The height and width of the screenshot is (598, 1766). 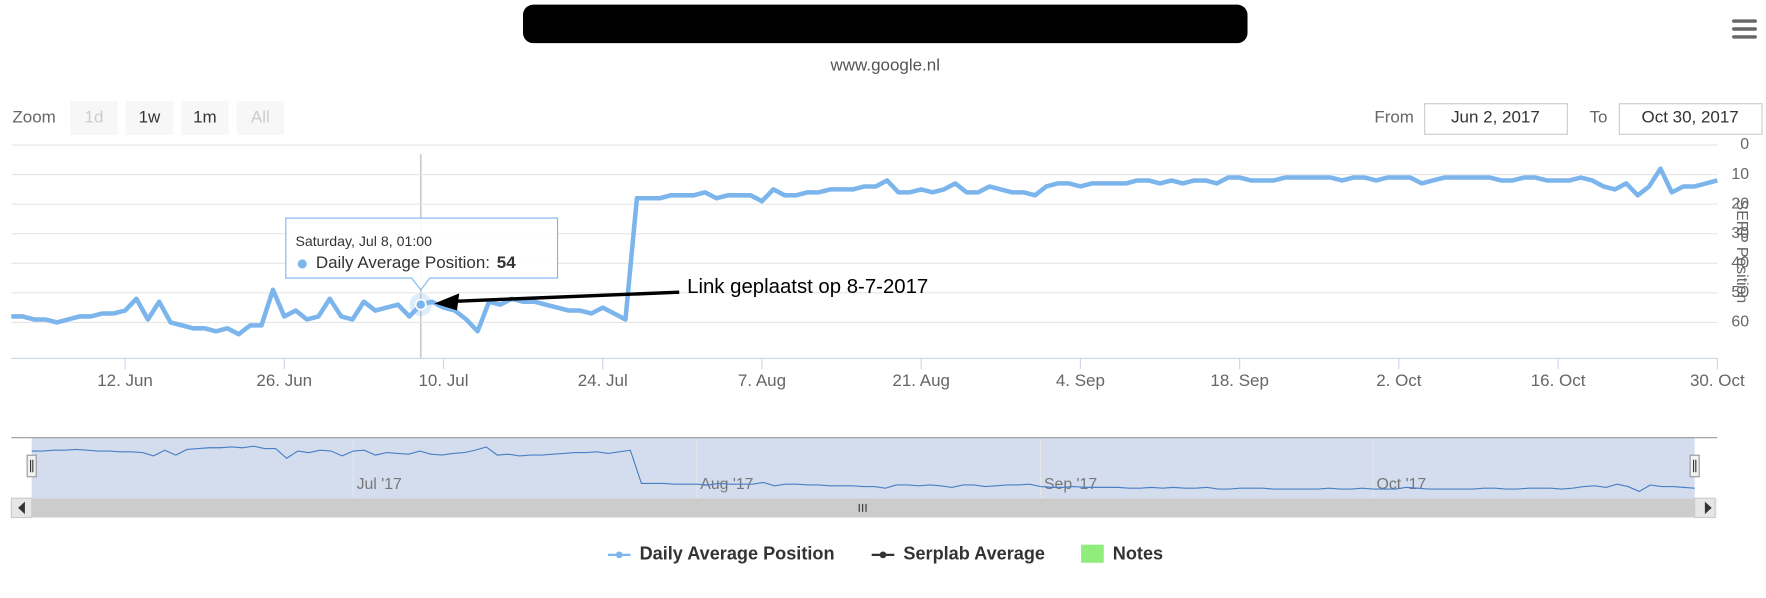 What do you see at coordinates (762, 380) in the screenshot?
I see `x-tick-label: 7. Aug` at bounding box center [762, 380].